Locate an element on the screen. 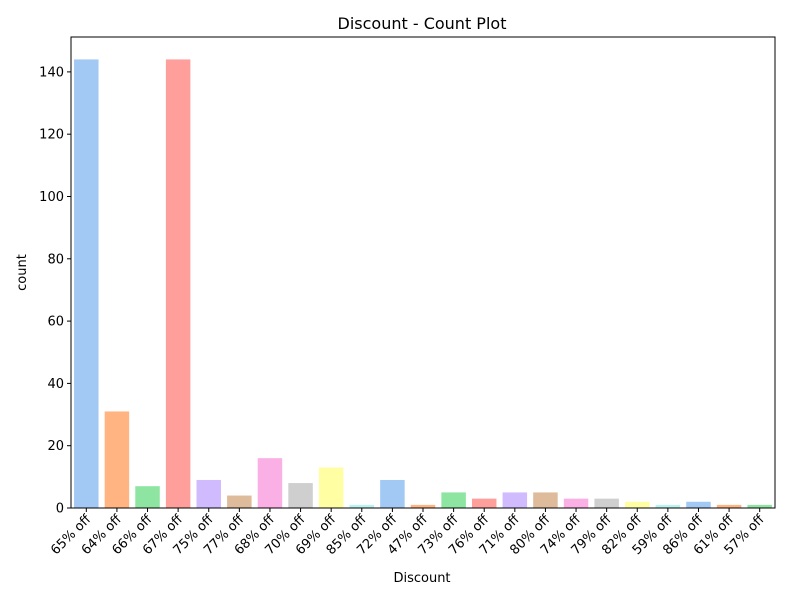 The image size is (800, 604). y-tick-label: 140 is located at coordinates (51, 72).